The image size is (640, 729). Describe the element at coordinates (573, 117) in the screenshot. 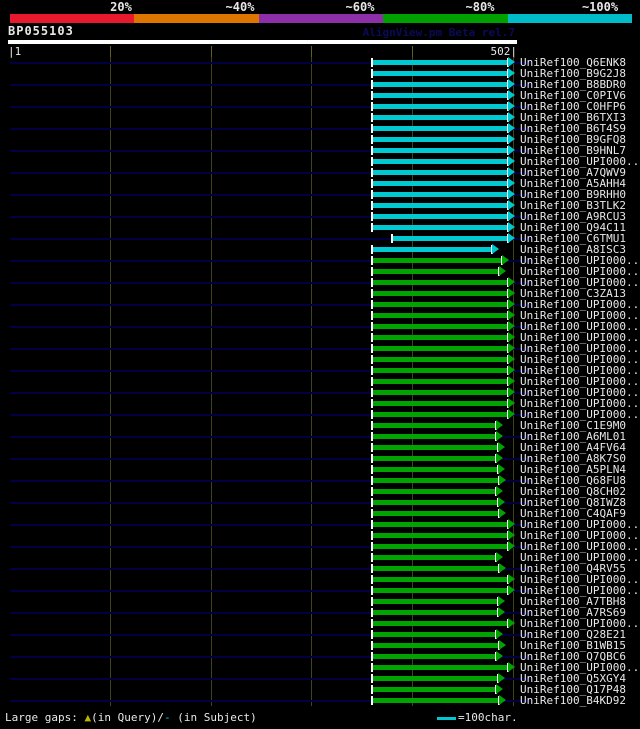

I see `hit-label: UniRef100_B6TXI3` at that location.